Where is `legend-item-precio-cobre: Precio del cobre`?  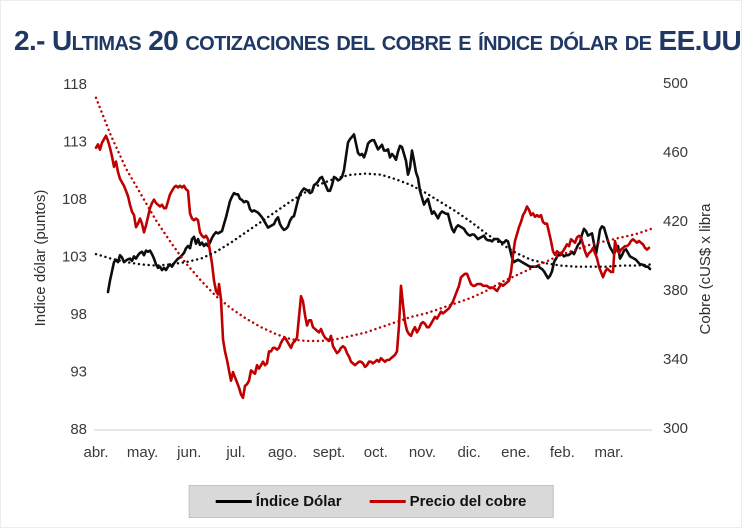
legend-item-precio-cobre: Precio del cobre is located at coordinates (448, 501).